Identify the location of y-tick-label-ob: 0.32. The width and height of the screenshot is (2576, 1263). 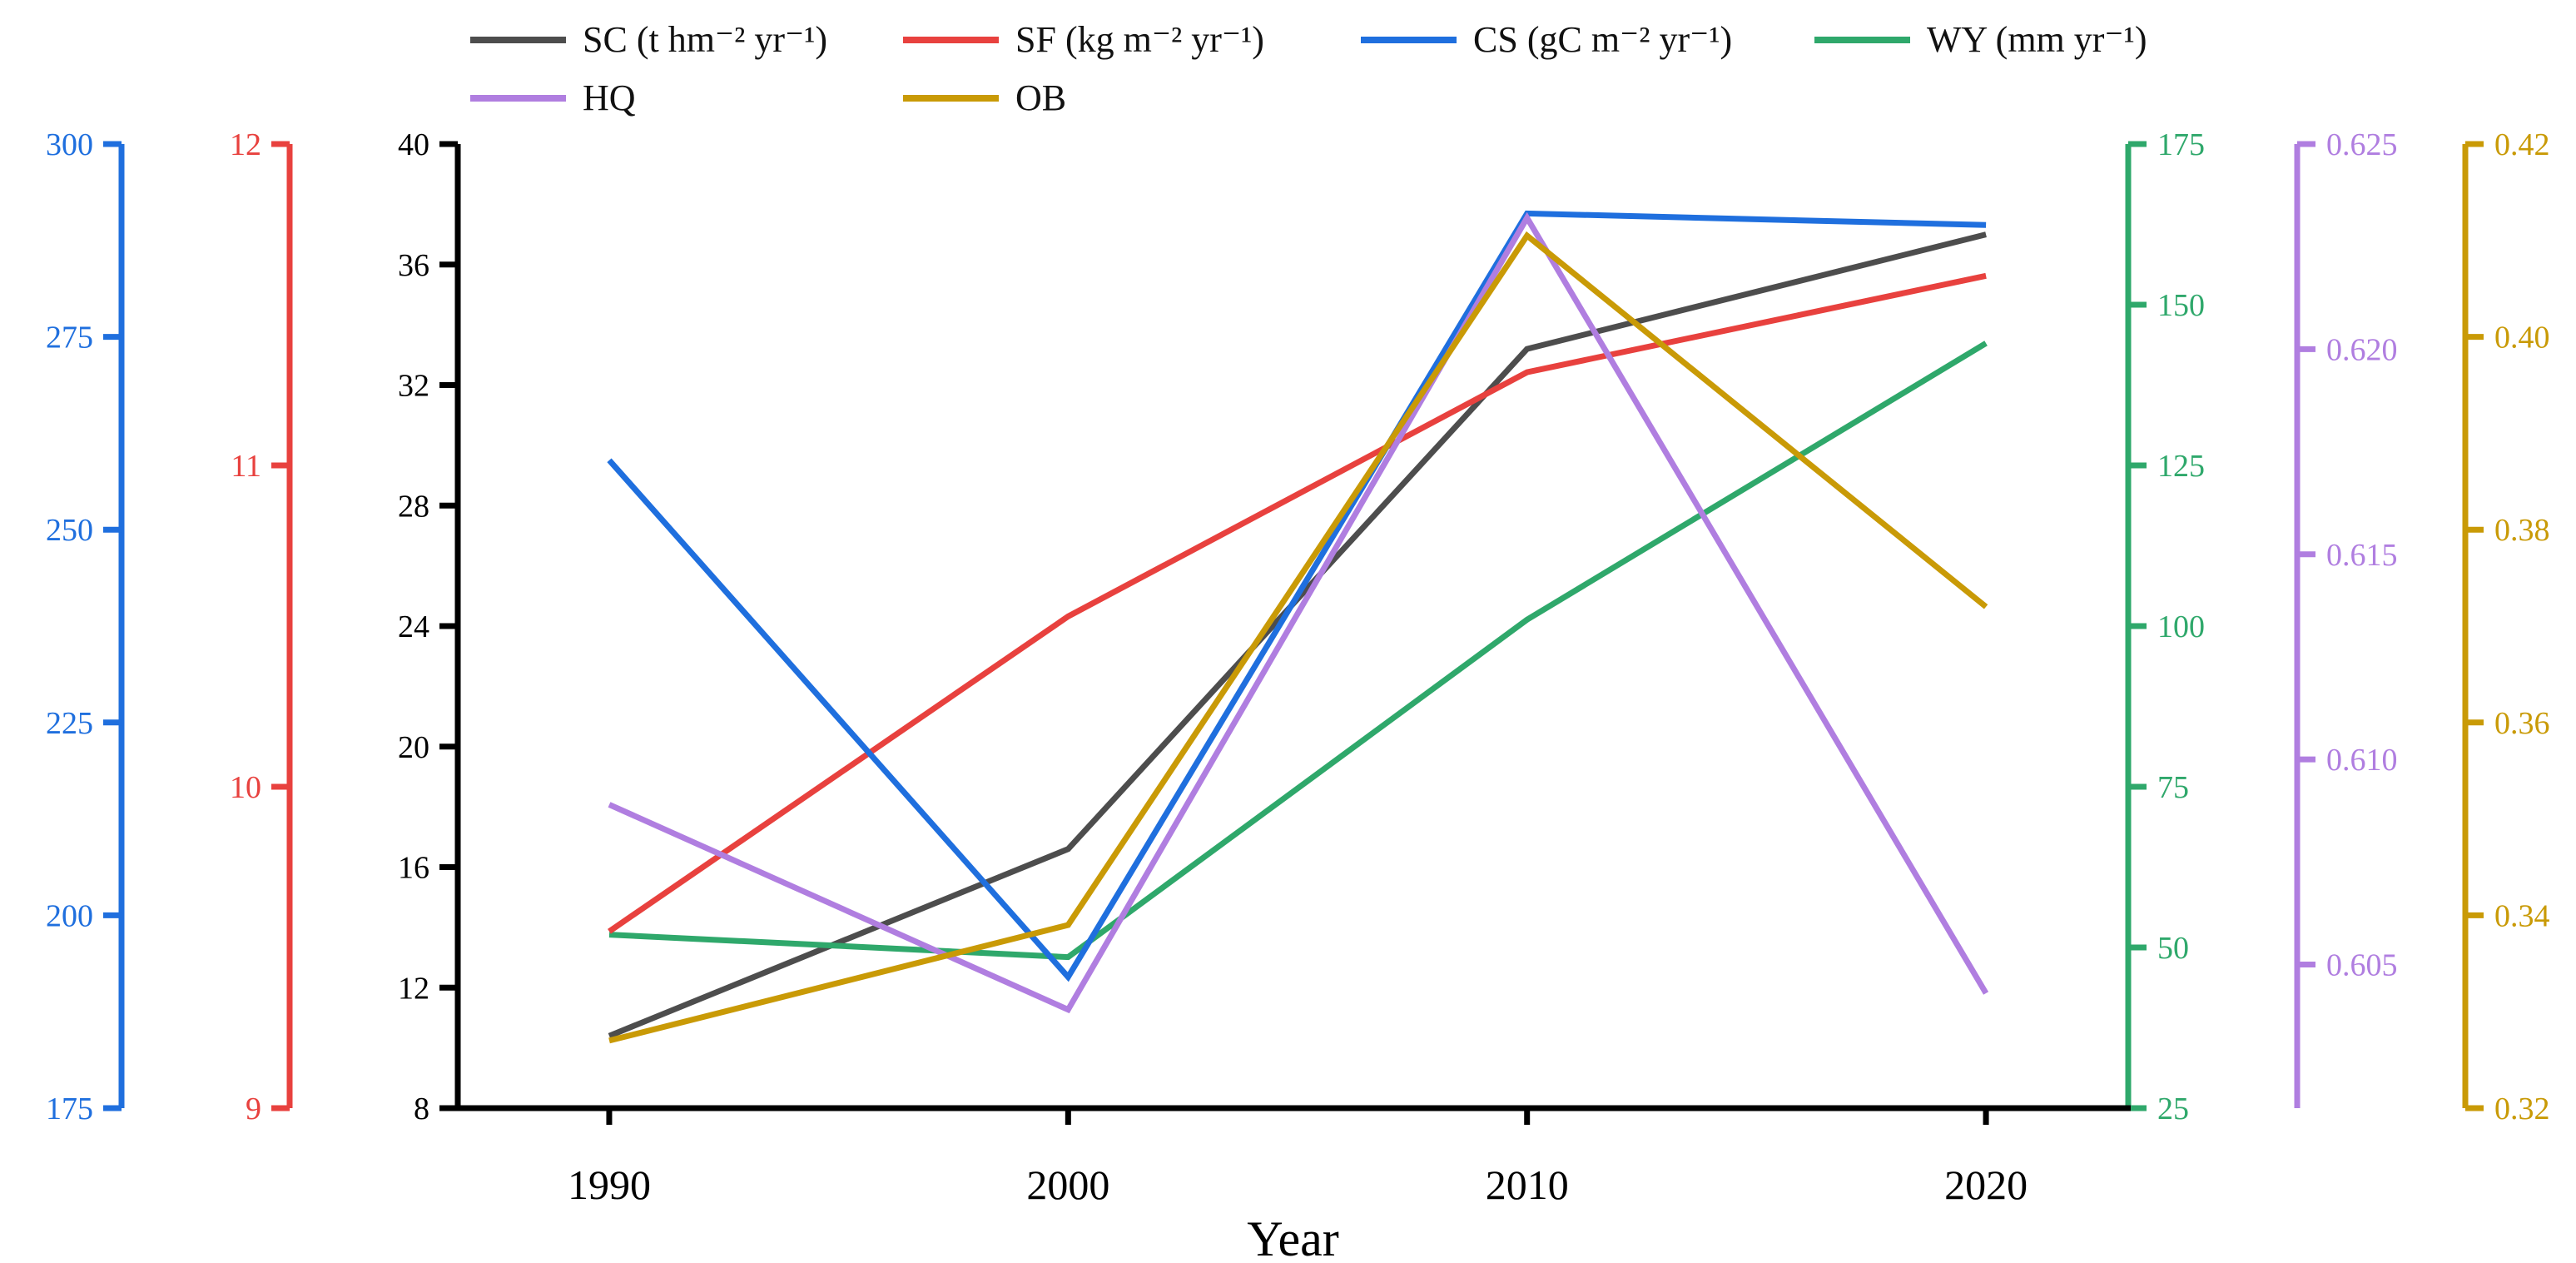
(2522, 1109).